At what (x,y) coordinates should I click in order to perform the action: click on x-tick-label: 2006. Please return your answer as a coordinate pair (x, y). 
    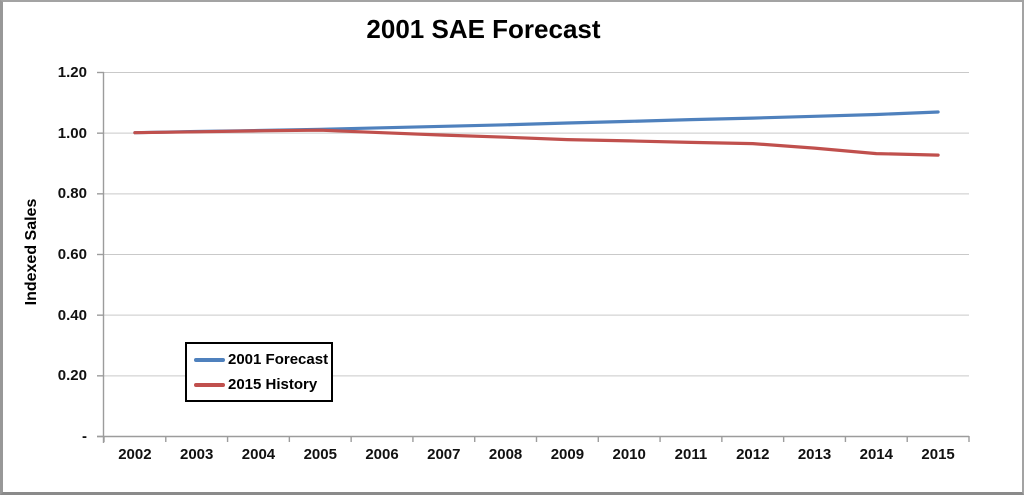
    Looking at the image, I should click on (382, 454).